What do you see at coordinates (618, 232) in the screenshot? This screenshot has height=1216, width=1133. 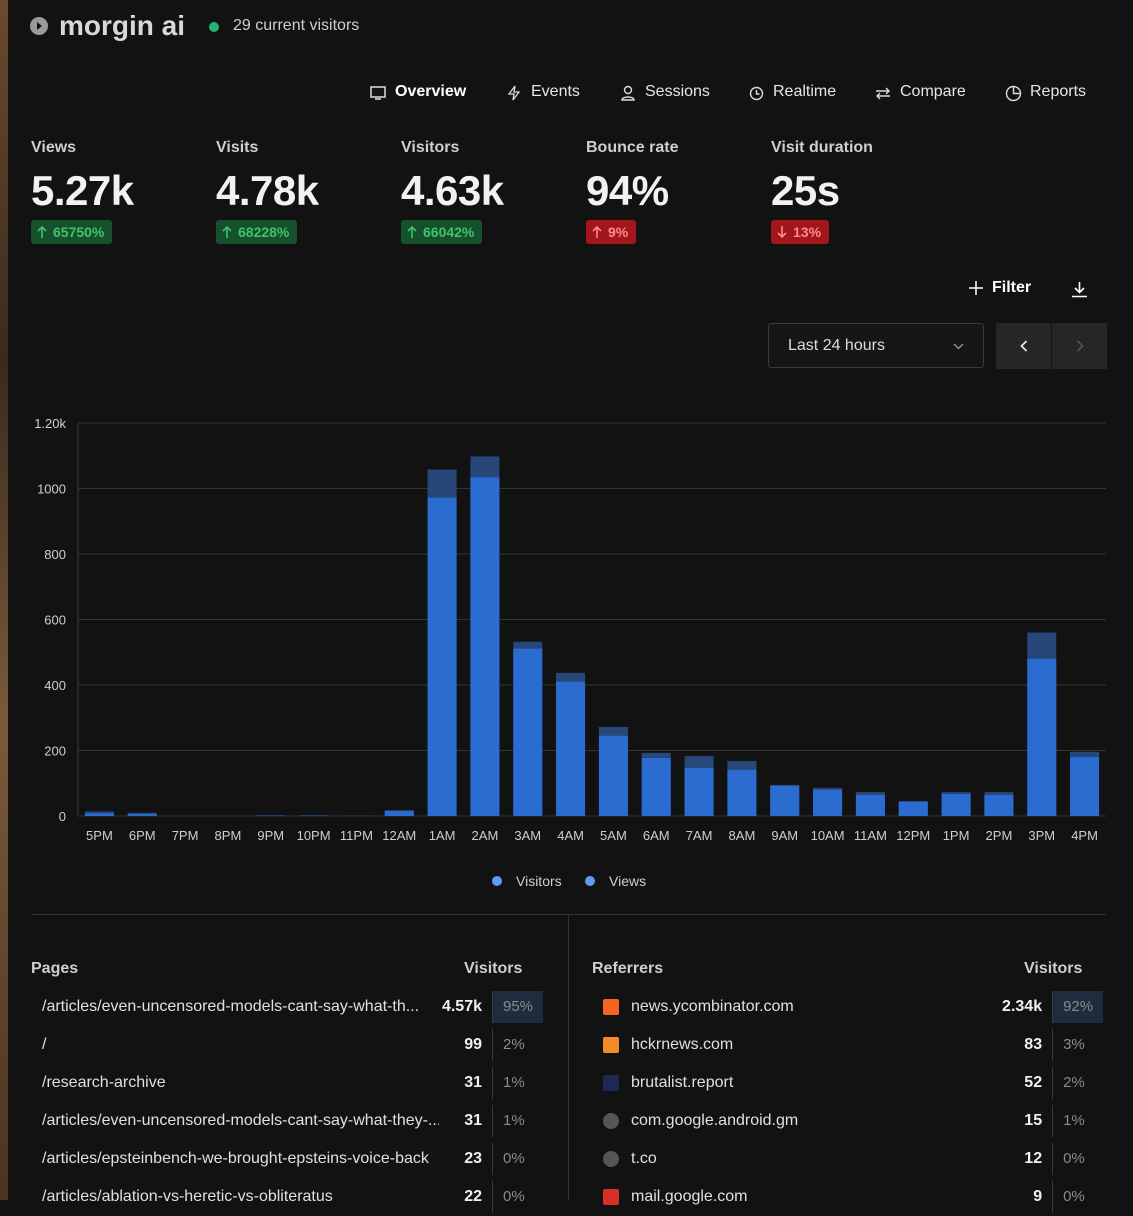 I see `change-text: 9%` at bounding box center [618, 232].